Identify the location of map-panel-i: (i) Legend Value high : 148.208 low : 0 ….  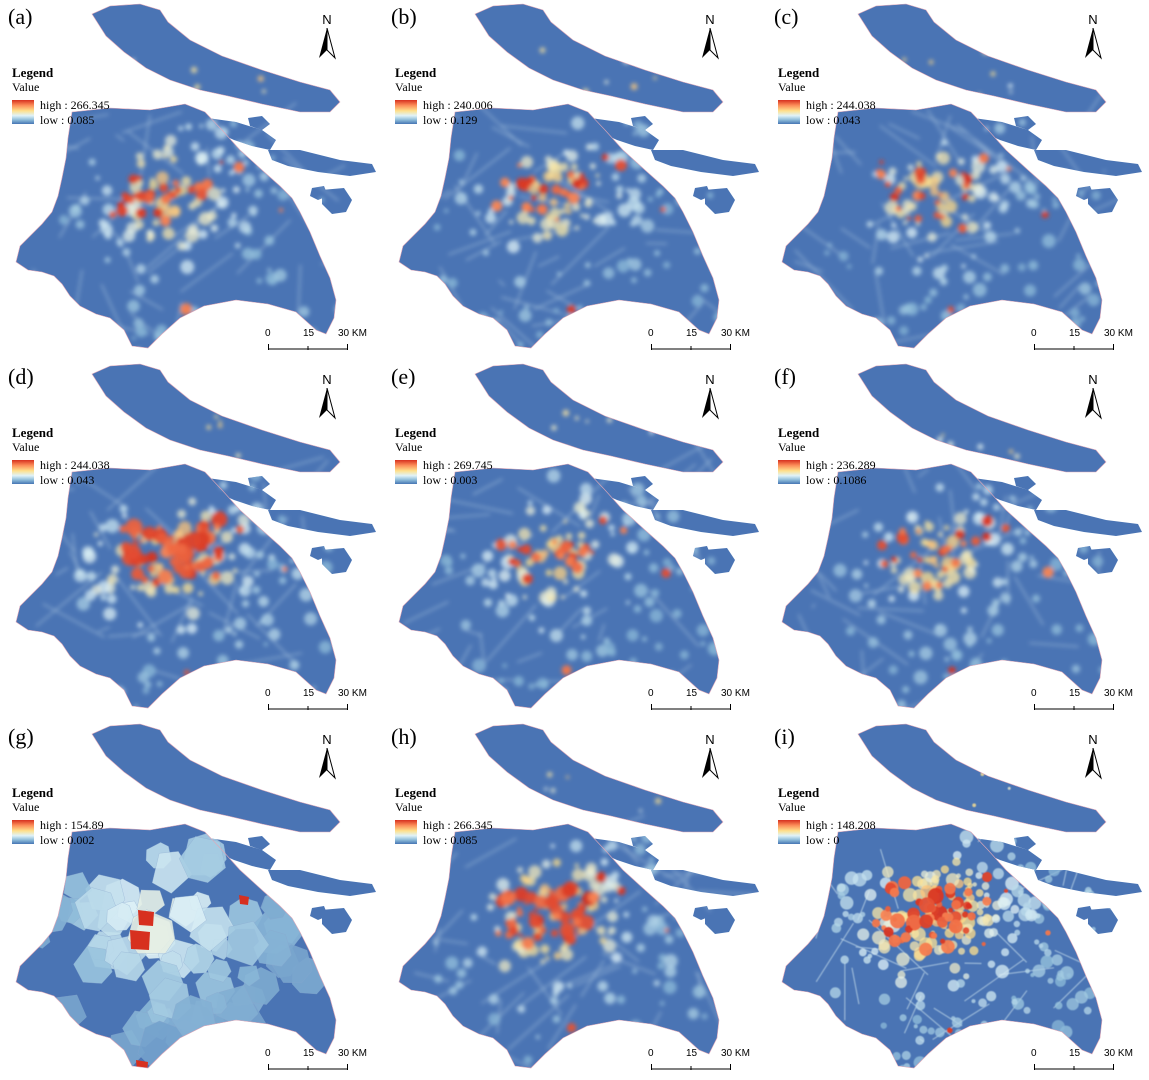
(957, 900).